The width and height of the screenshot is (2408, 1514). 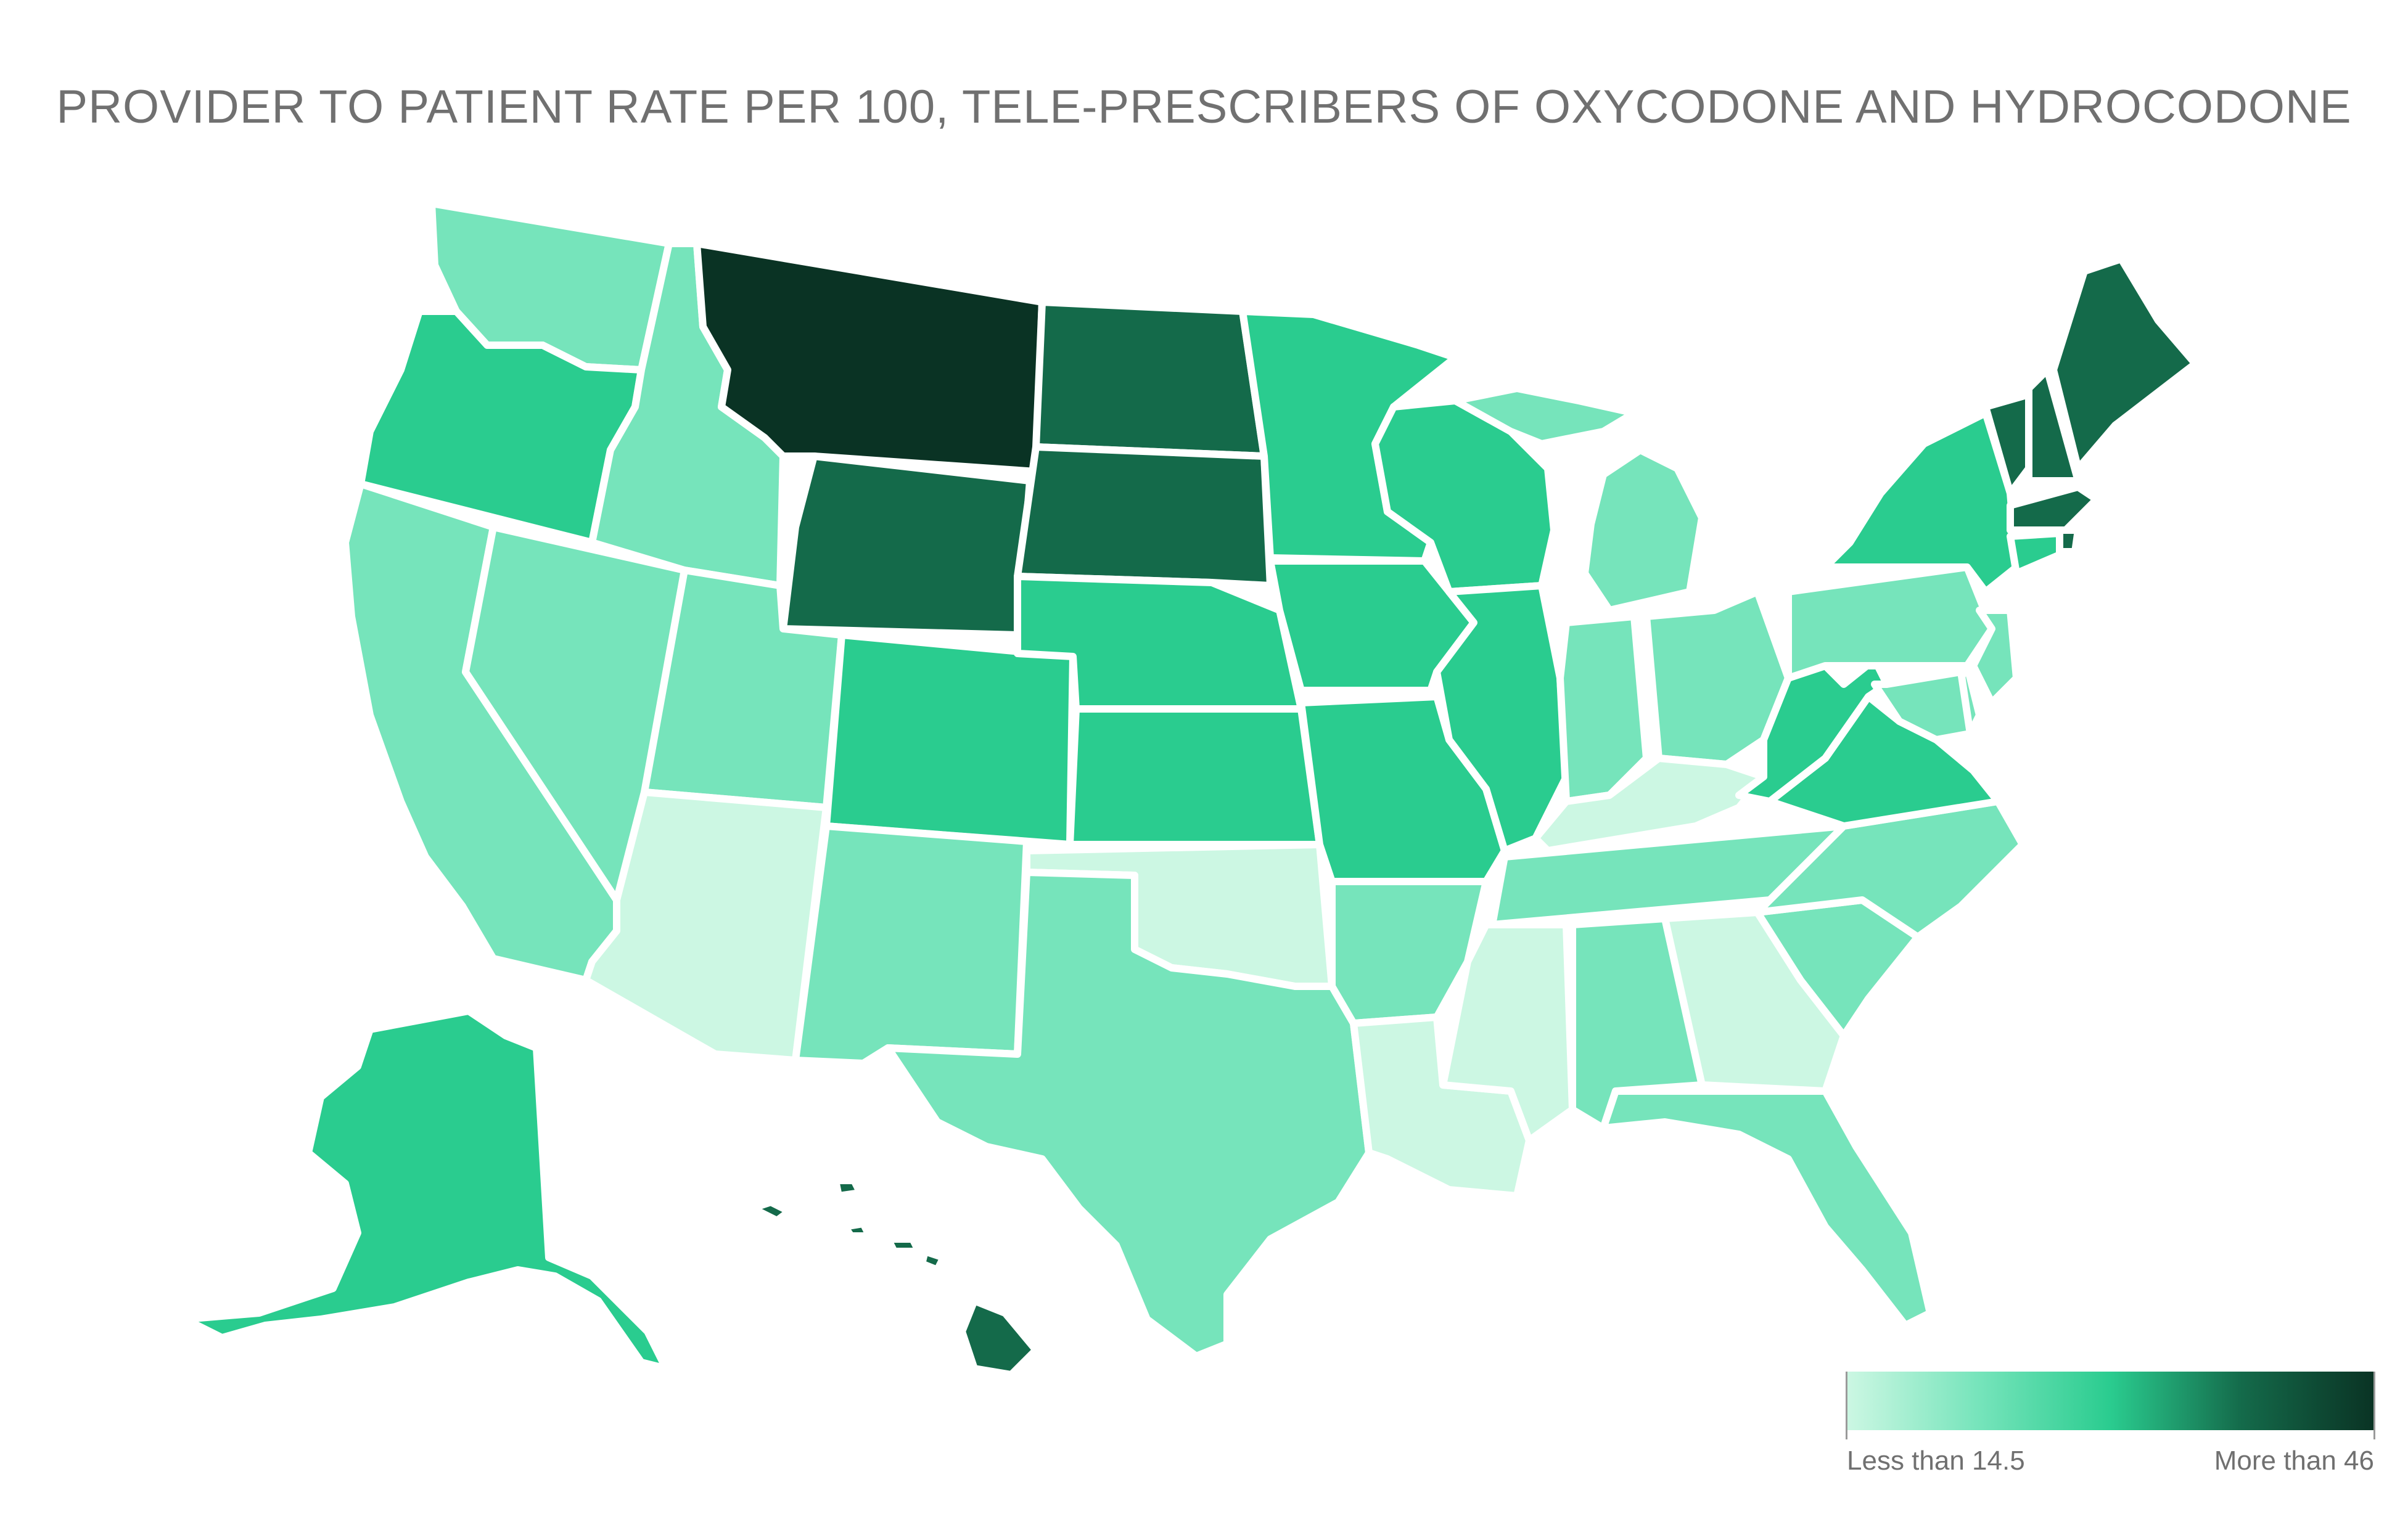 What do you see at coordinates (1579, 500) in the screenshot?
I see `state-mi` at bounding box center [1579, 500].